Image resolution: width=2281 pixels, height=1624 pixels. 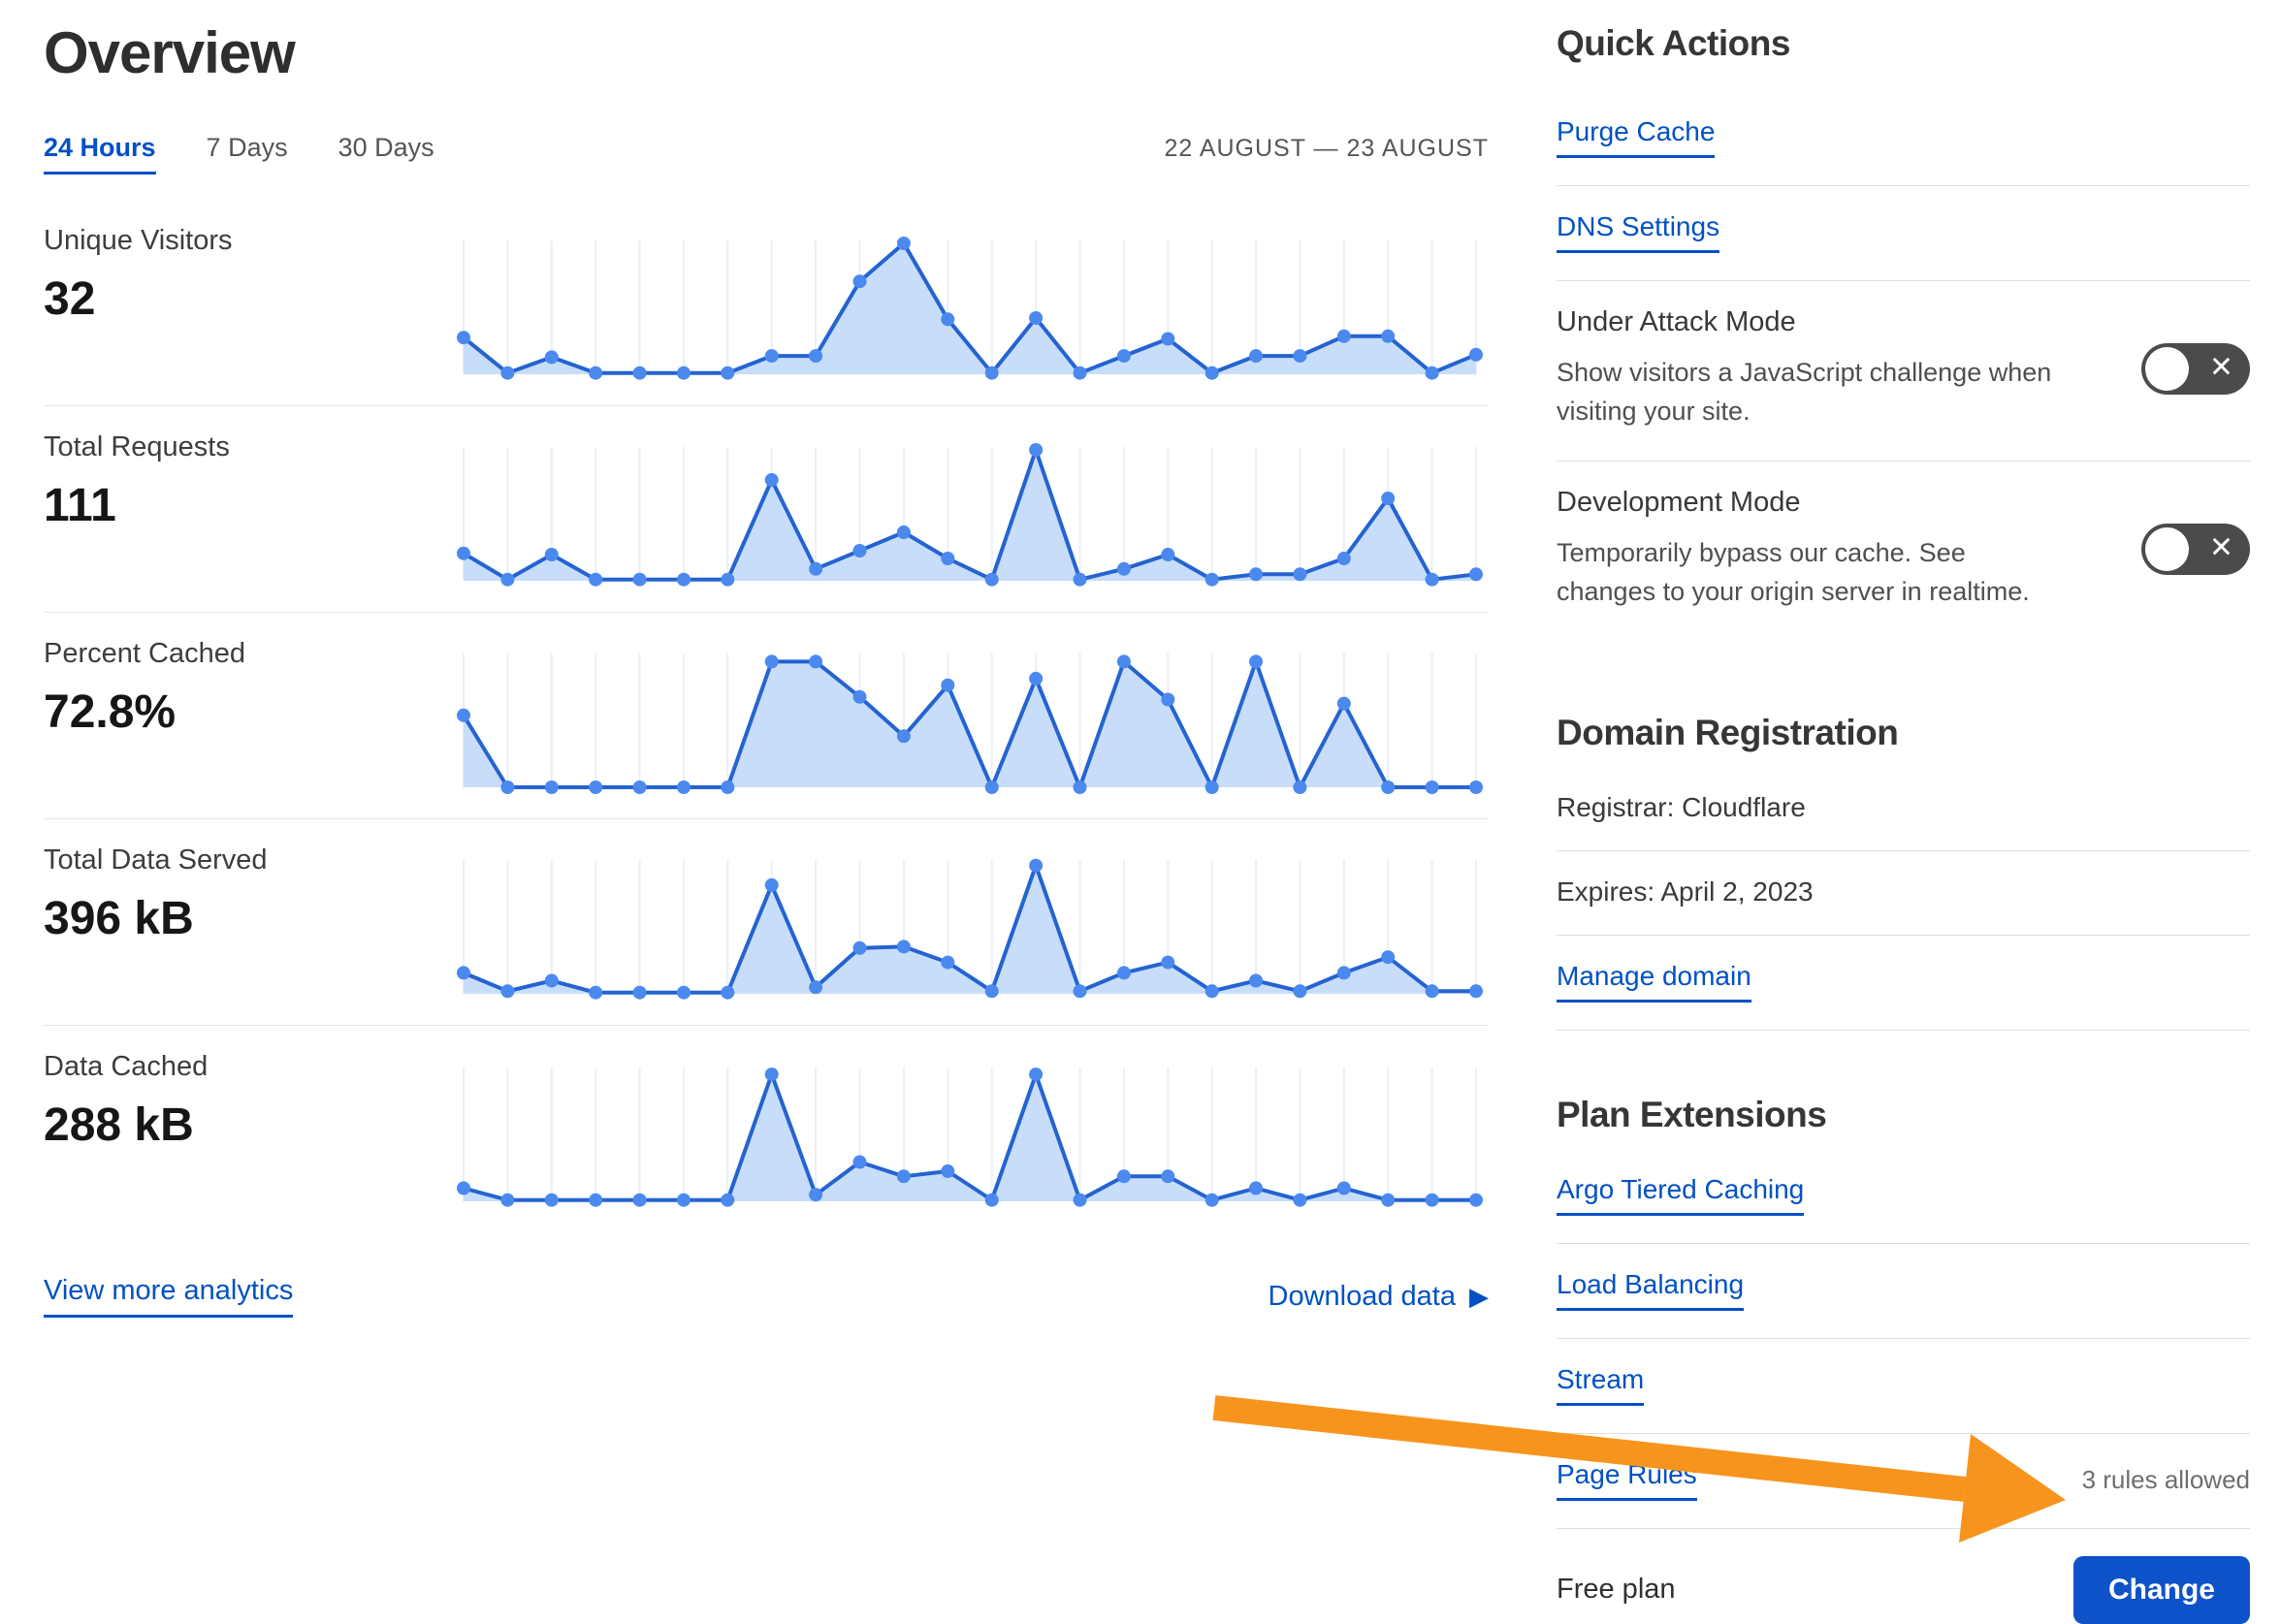 What do you see at coordinates (1728, 732) in the screenshot?
I see `domain-registration-heading: Domain Registration` at bounding box center [1728, 732].